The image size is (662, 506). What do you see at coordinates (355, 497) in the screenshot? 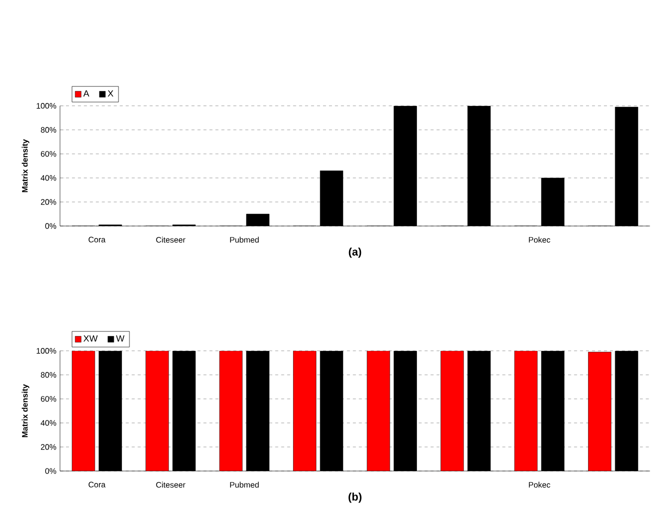
I see `text: (b)` at bounding box center [355, 497].